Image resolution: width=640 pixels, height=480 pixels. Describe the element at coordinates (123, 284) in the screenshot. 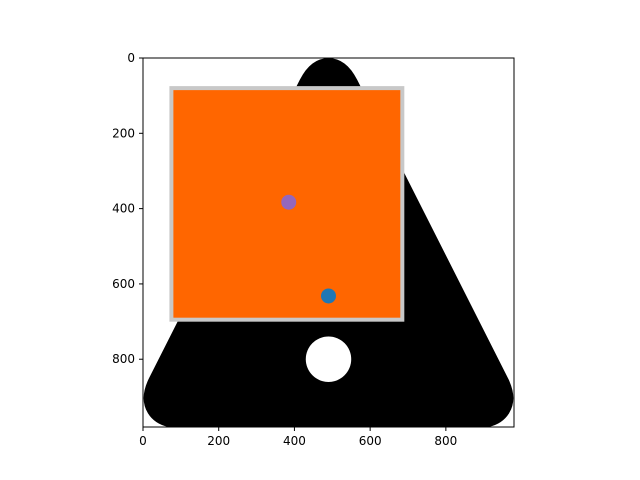

I see `y-tick-label: 600` at that location.